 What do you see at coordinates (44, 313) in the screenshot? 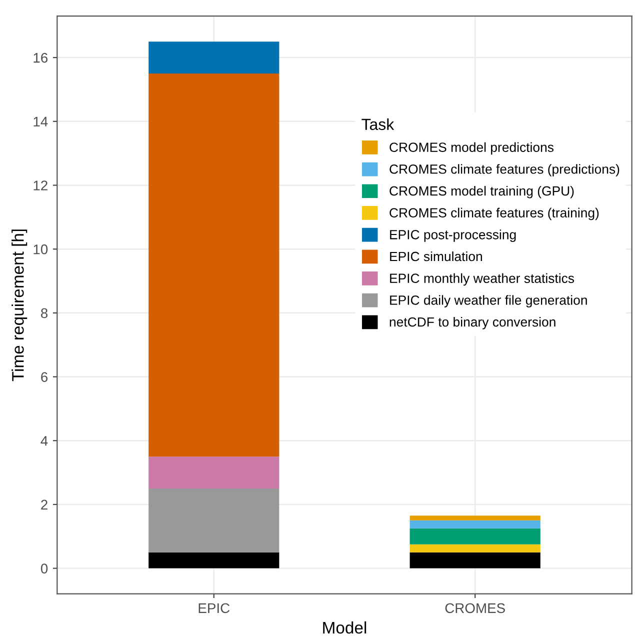
I see `y-tick-label: 8` at bounding box center [44, 313].